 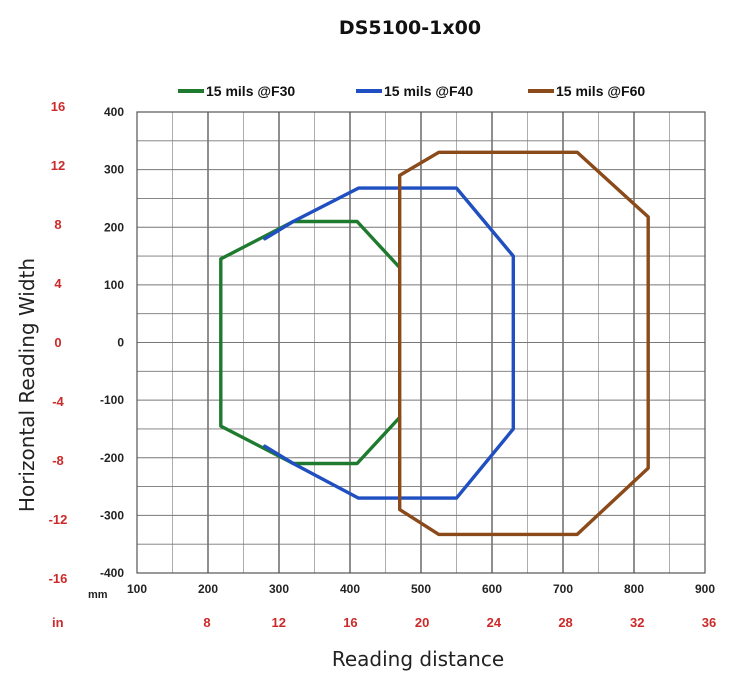 I want to click on x-ticks-in: 8 12 16 20 24 28 32 36, so click(x=459, y=622).